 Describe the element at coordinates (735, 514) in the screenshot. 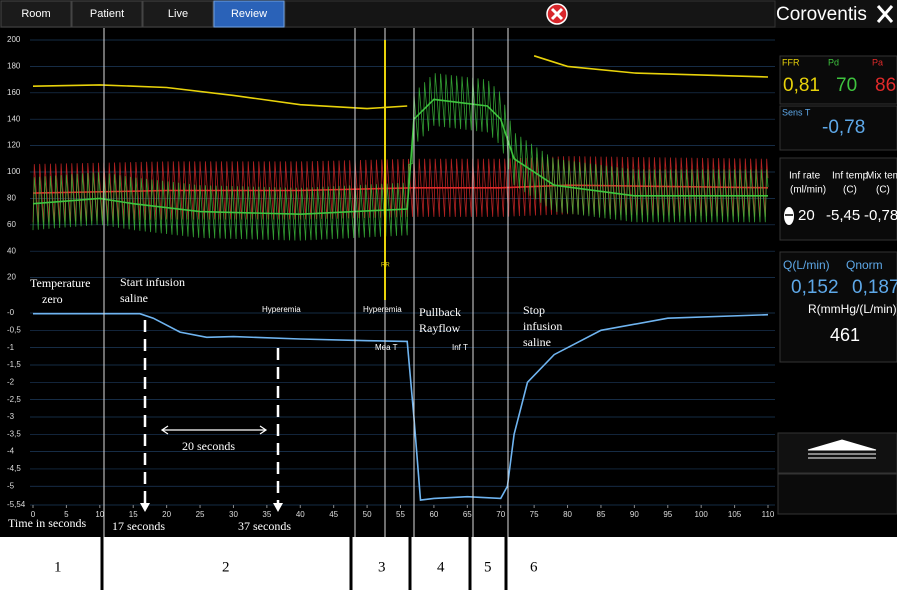

I see `x-tick-label: 105` at that location.